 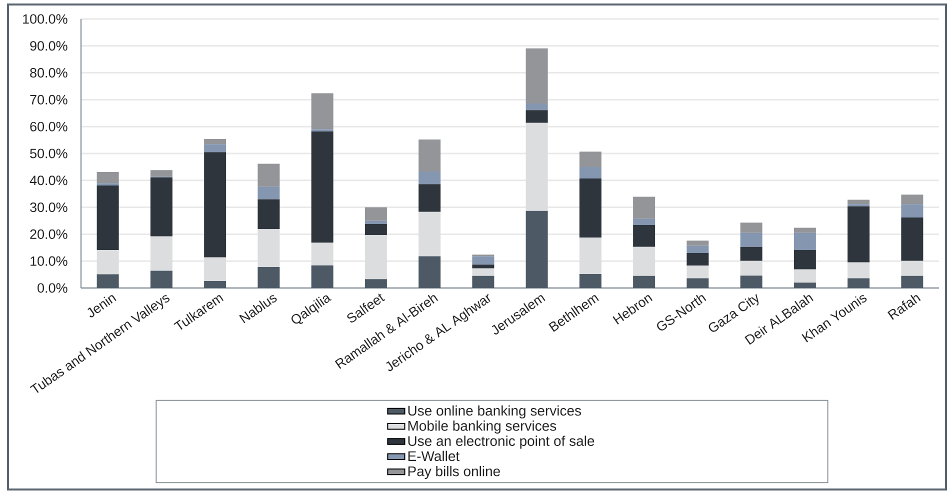 What do you see at coordinates (53, 288) in the screenshot?
I see `y-tick-label: 0.0%` at bounding box center [53, 288].